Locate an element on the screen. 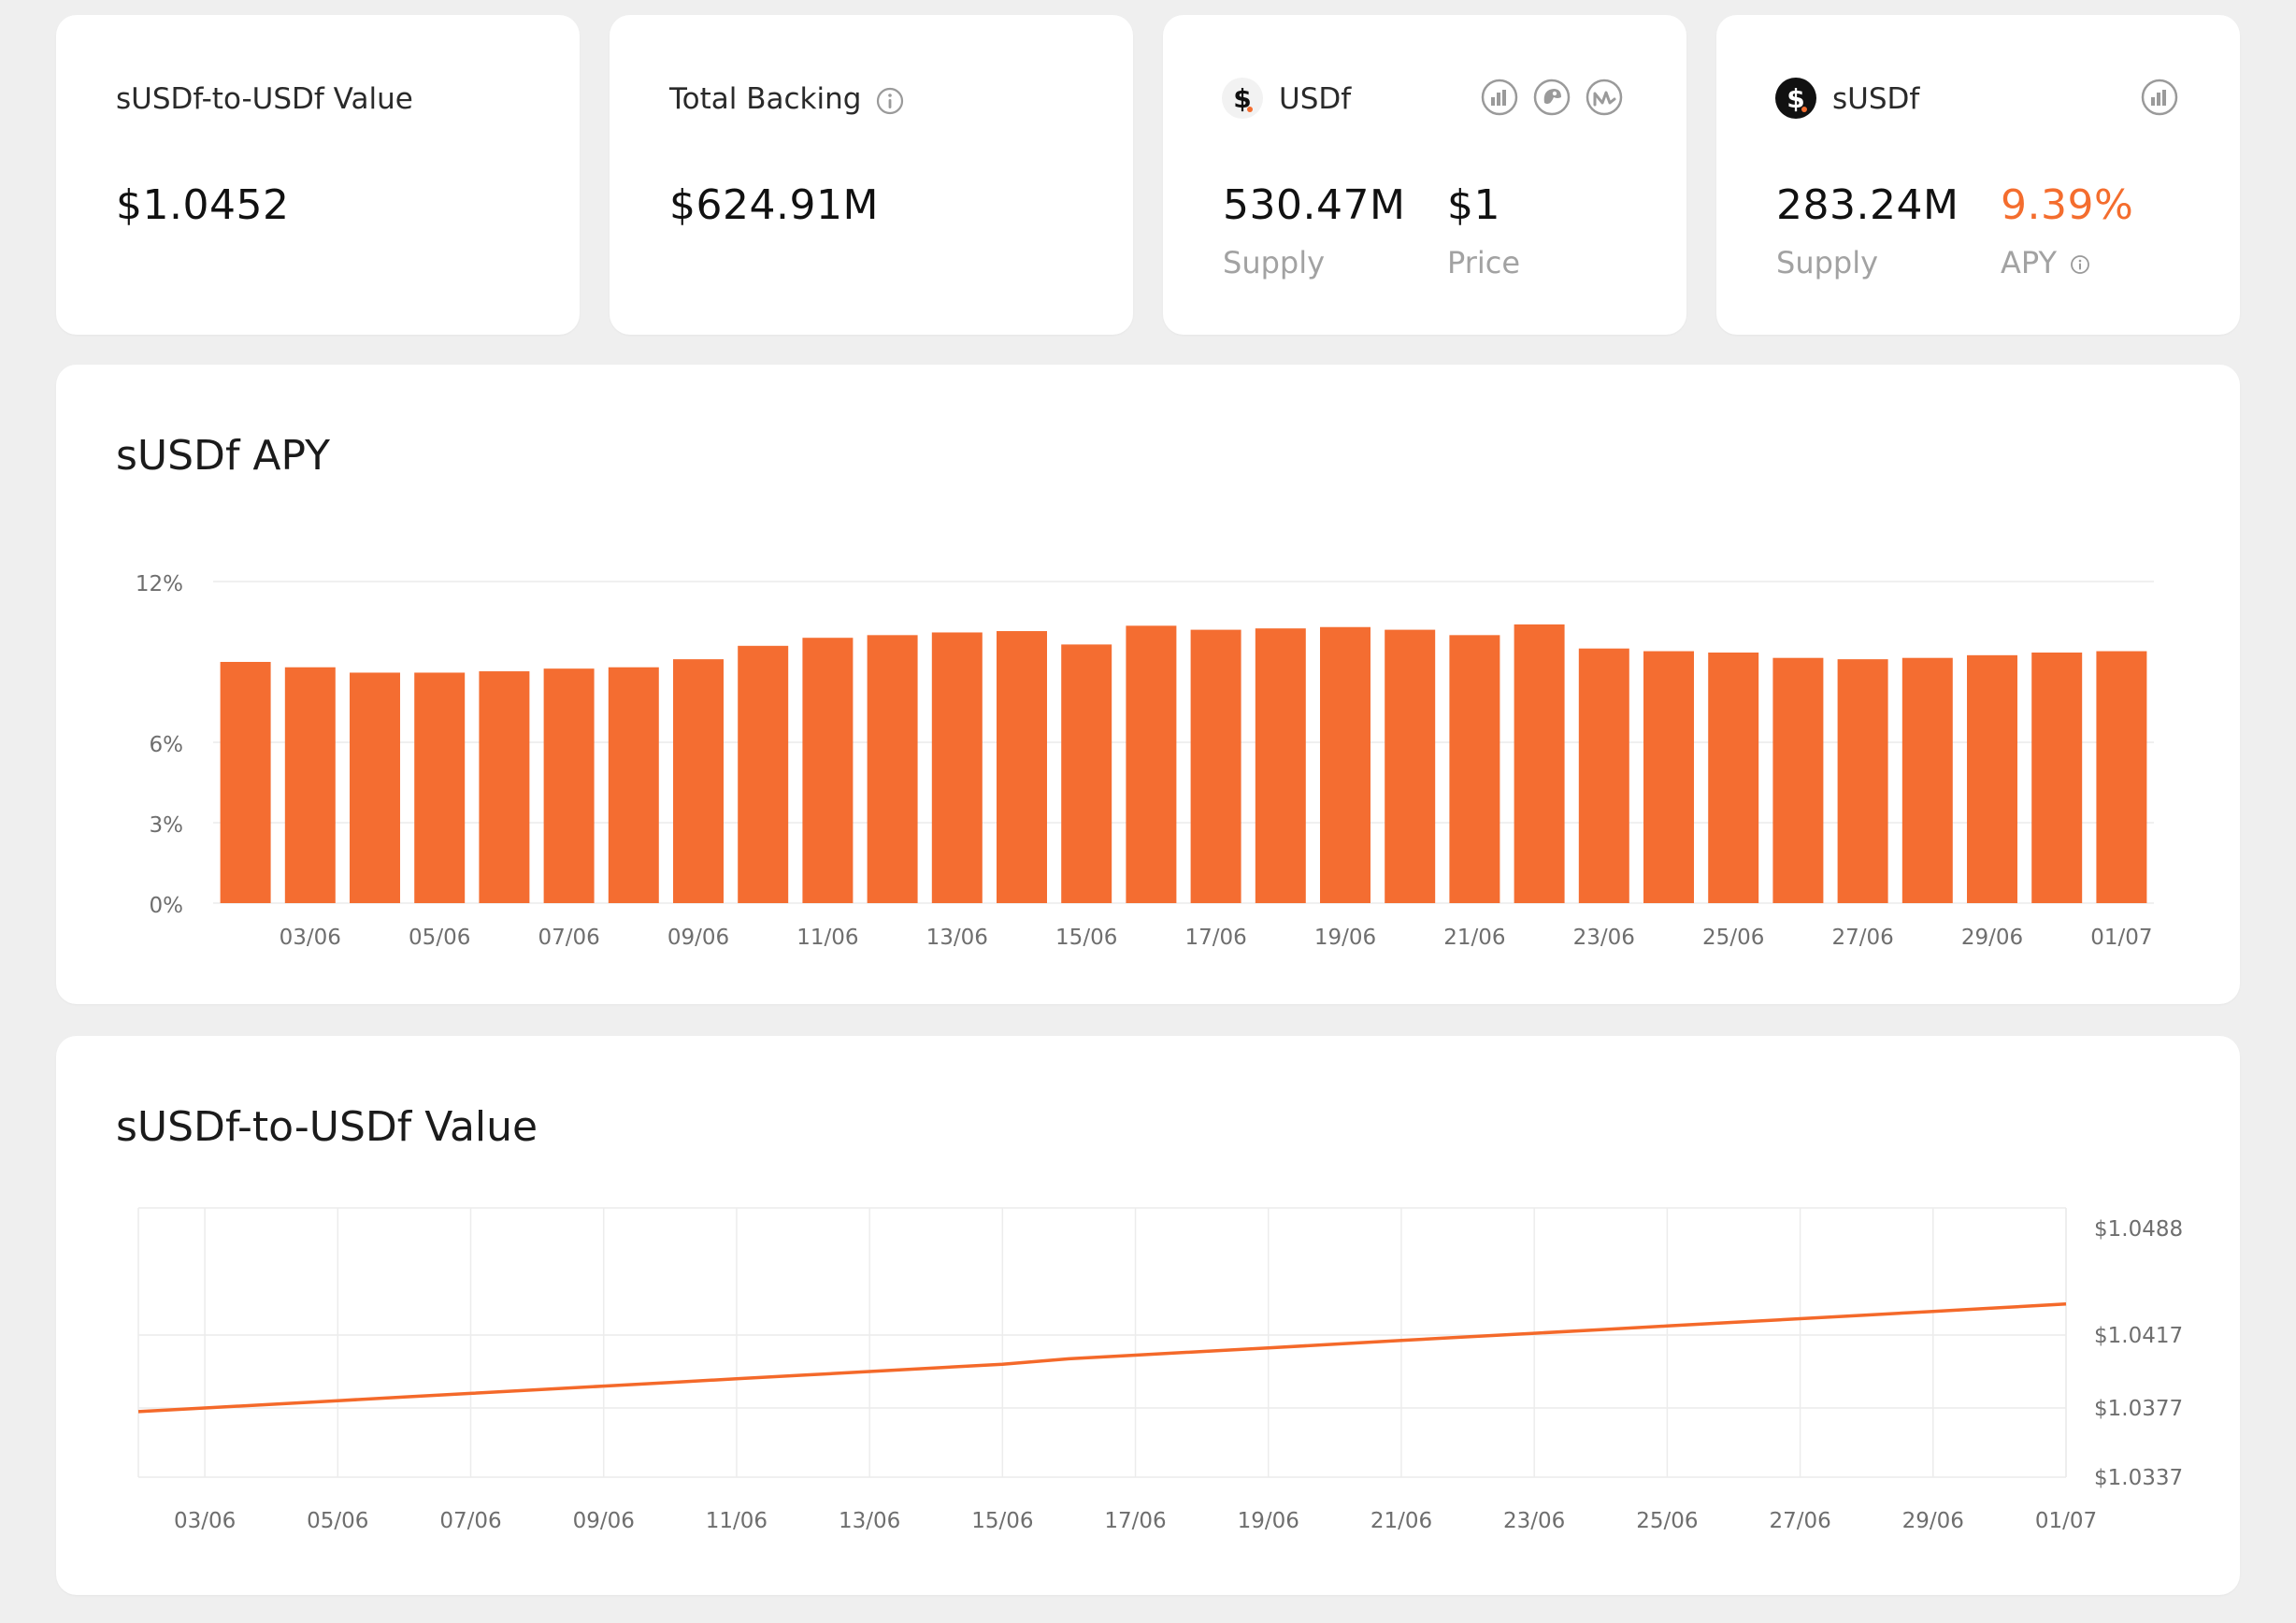  value-x-tick-label: 05/06 is located at coordinates (337, 1521).